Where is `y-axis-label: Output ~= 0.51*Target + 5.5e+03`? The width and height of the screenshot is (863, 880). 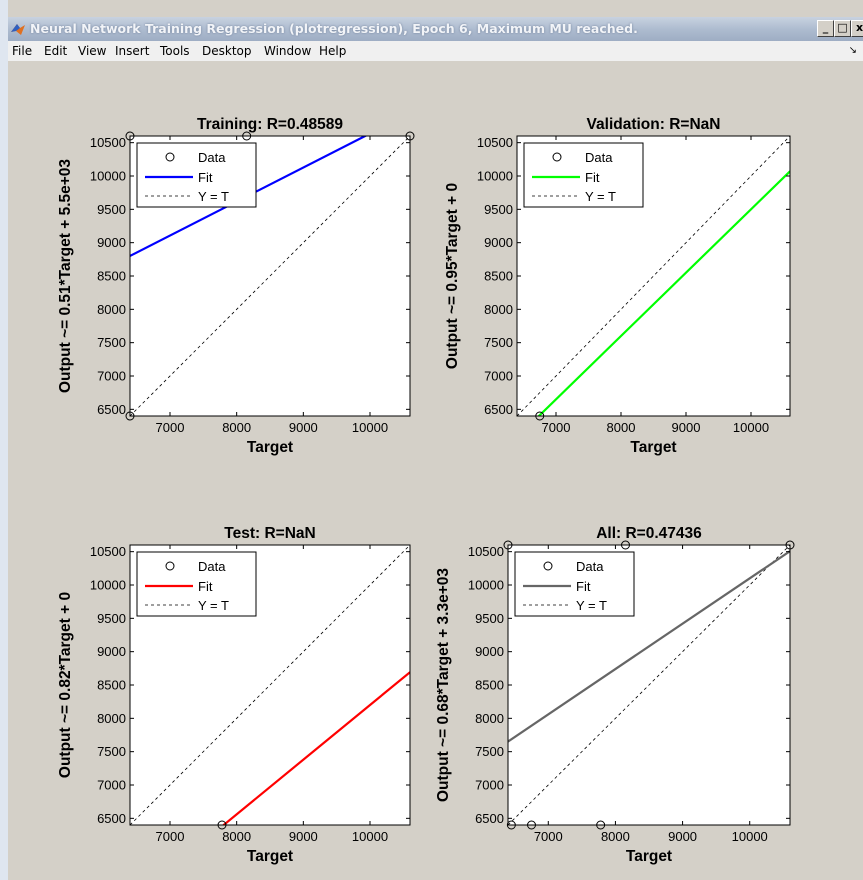 y-axis-label: Output ~= 0.51*Target + 5.5e+03 is located at coordinates (65, 276).